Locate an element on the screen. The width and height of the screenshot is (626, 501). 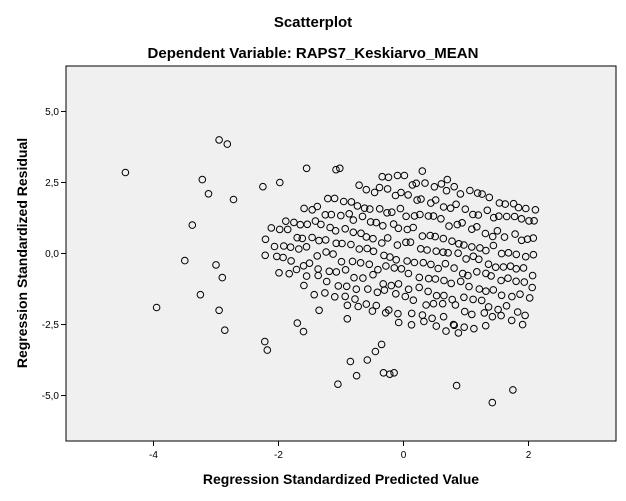
y-tick-label: 5,0 is located at coordinates (52, 112).